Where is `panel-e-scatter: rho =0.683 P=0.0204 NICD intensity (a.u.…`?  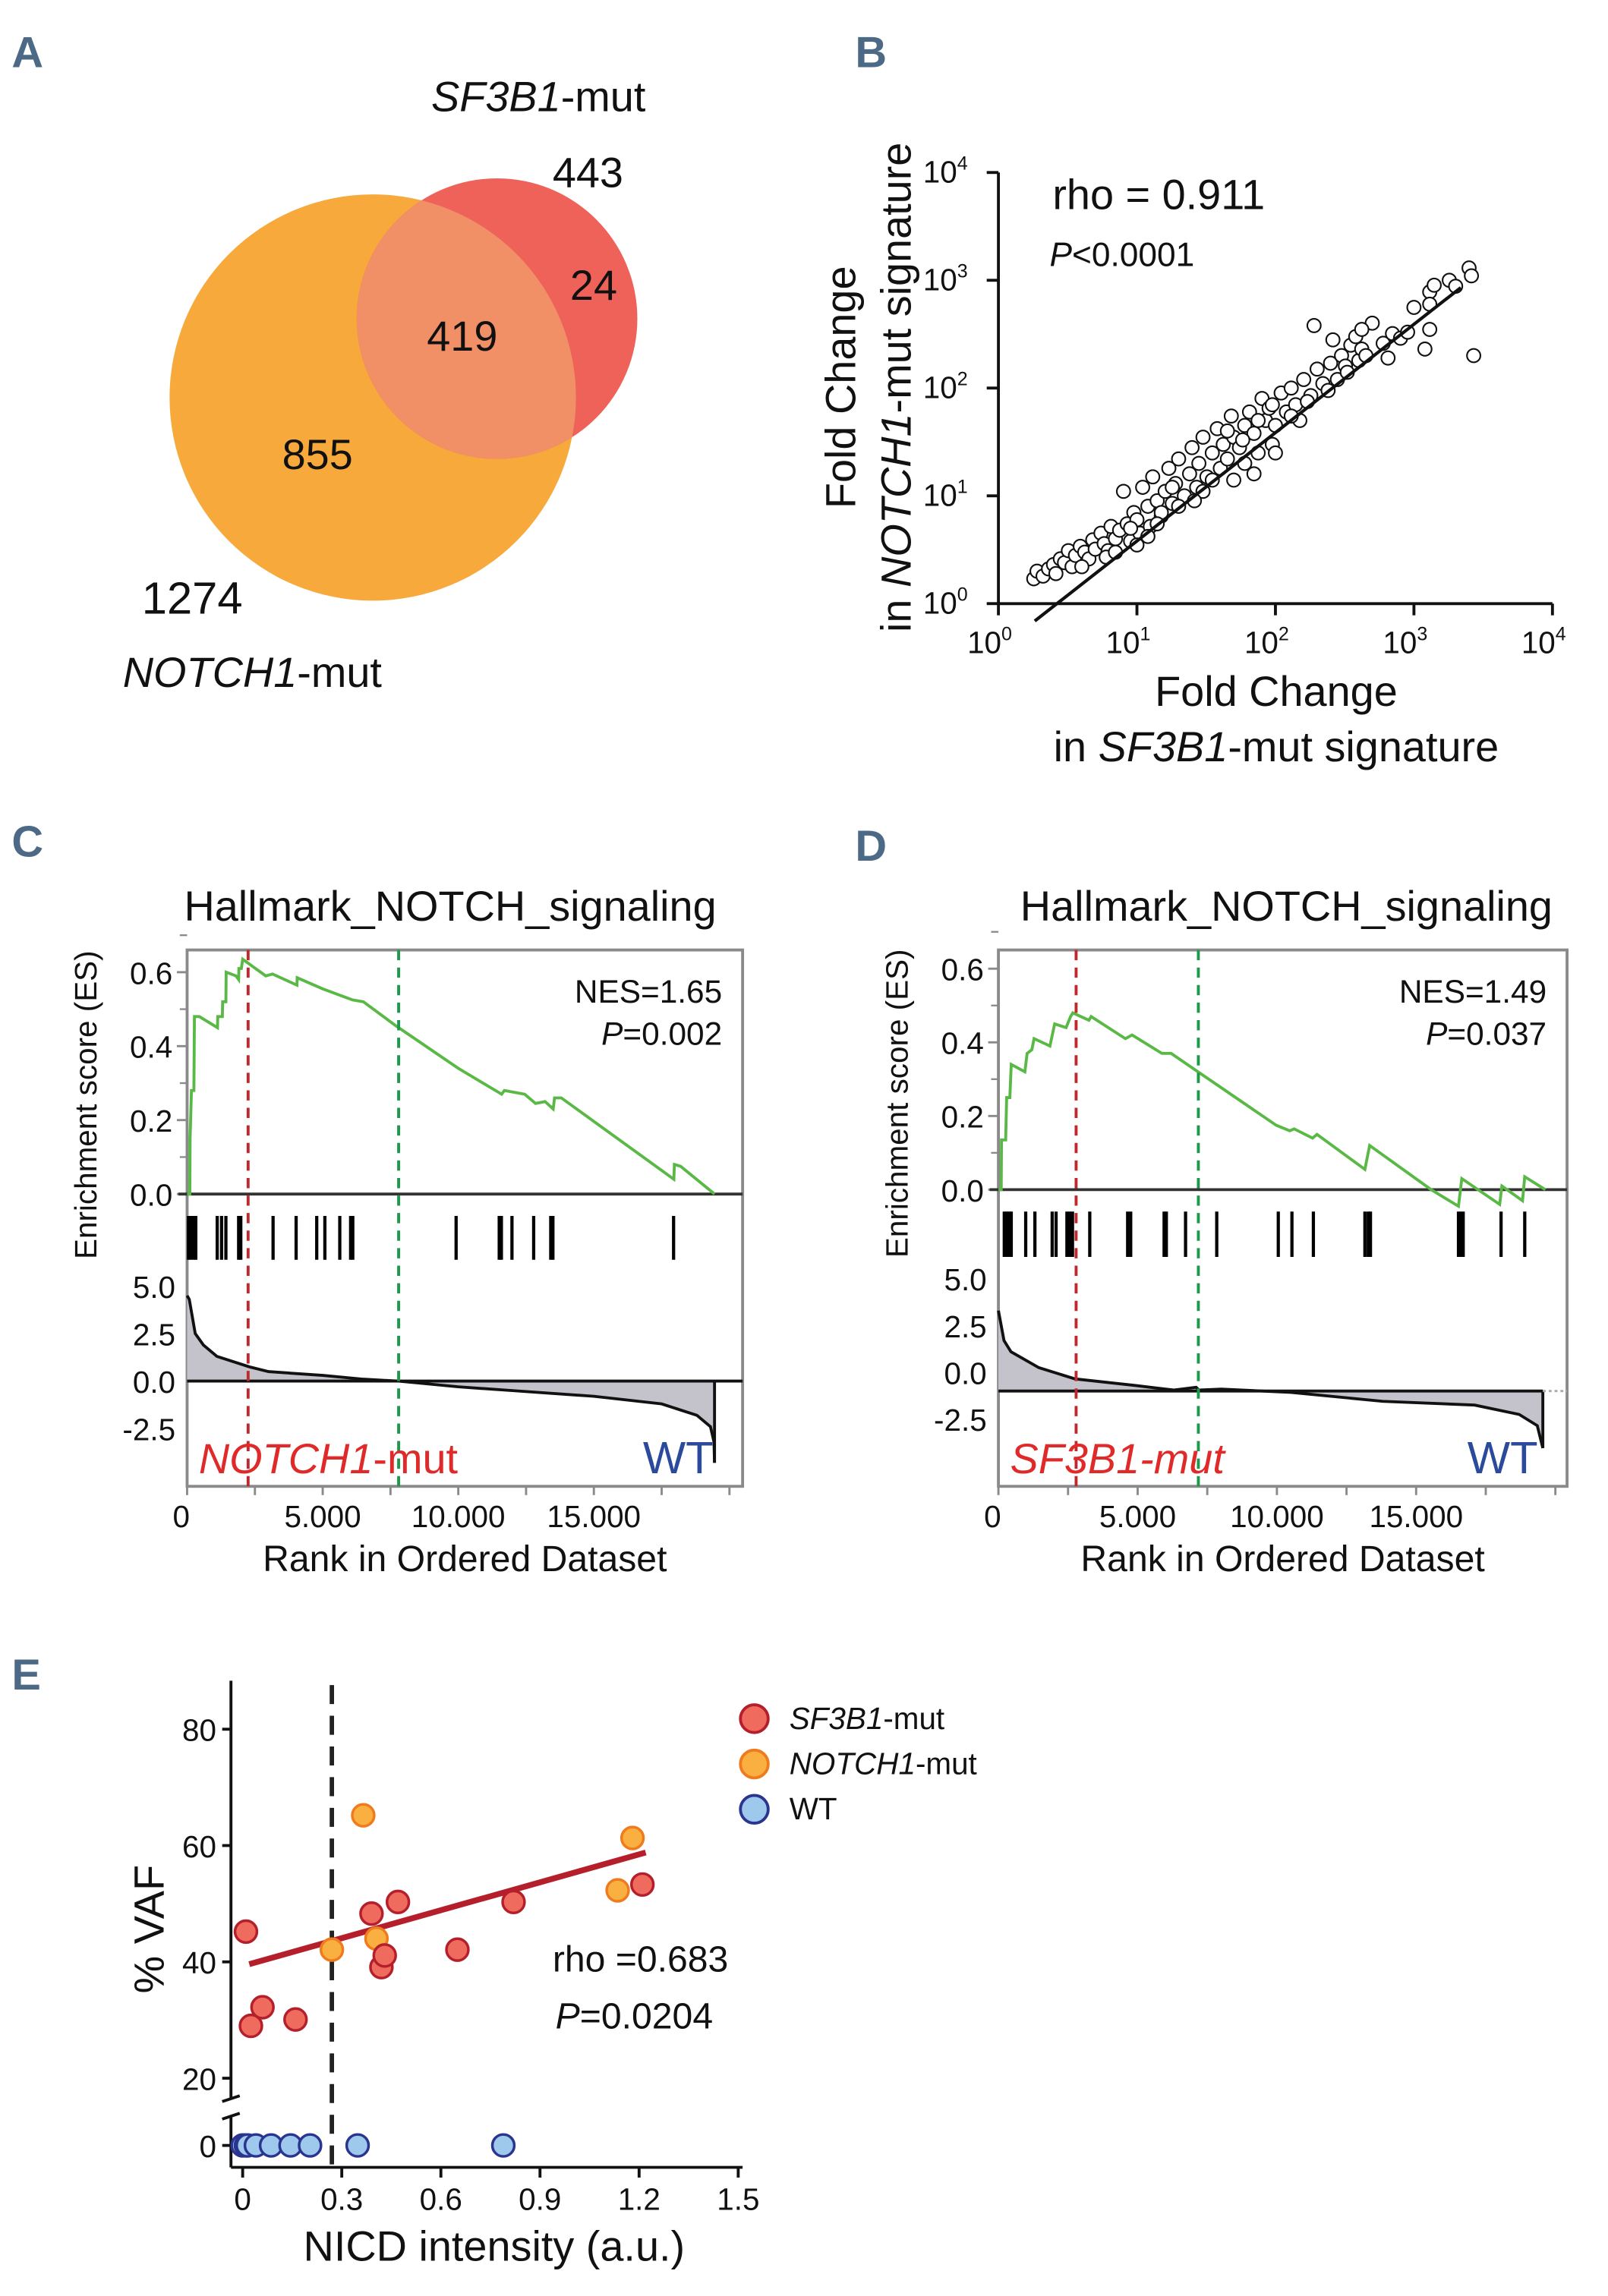 panel-e-scatter: rho =0.683 P=0.0204 NICD intensity (a.u.… is located at coordinates (551, 1975).